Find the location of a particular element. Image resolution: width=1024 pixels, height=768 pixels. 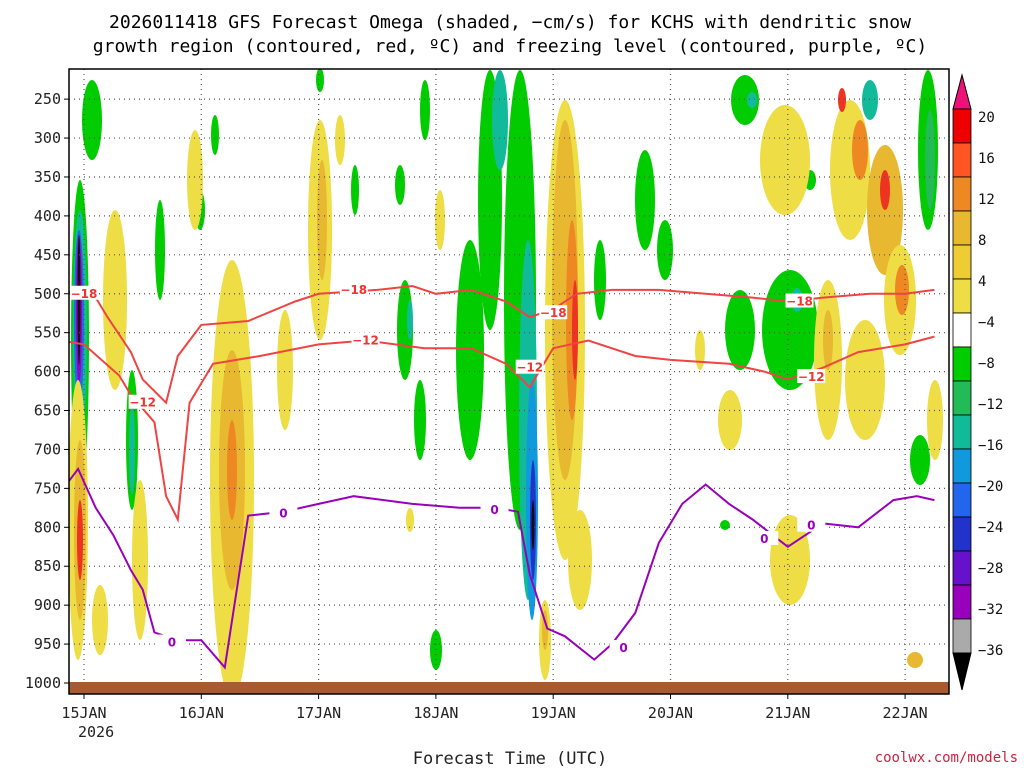

y-tick-label: 700 is located at coordinates (47, 449).